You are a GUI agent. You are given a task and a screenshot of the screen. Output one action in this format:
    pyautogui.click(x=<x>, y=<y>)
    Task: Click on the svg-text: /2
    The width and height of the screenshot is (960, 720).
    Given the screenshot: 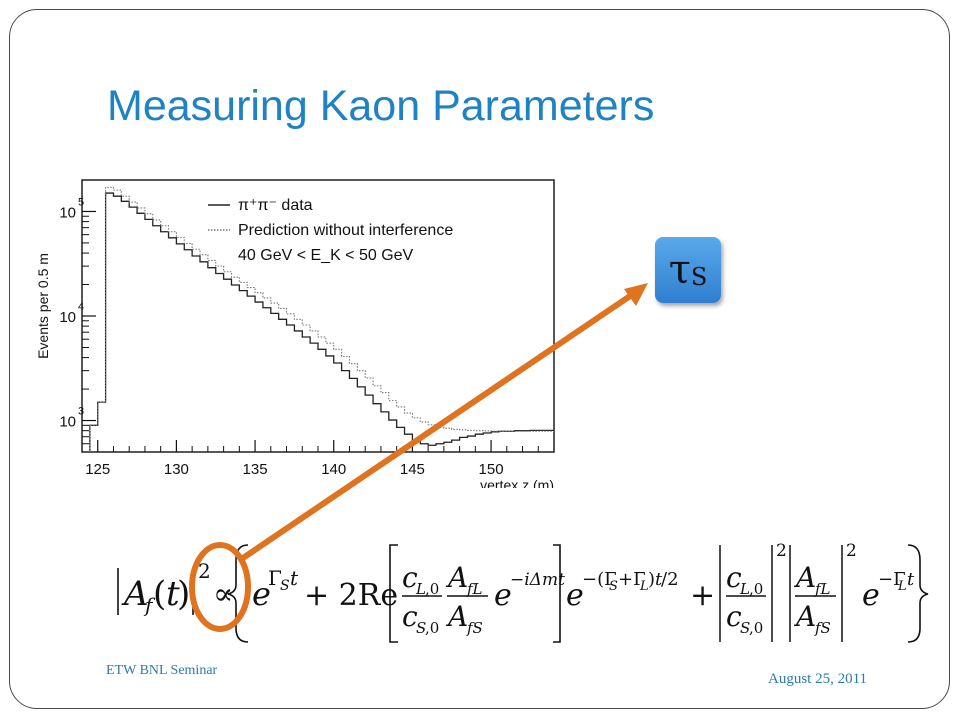 What is the action you would take?
    pyautogui.click(x=670, y=579)
    